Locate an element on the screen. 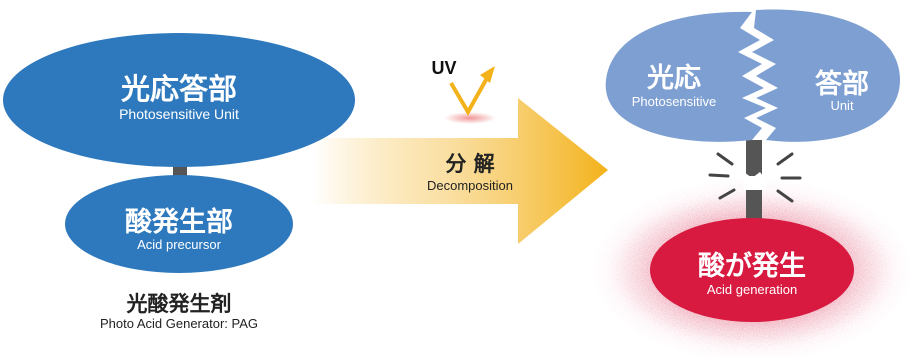  stem-break-gap is located at coordinates (755, 181).